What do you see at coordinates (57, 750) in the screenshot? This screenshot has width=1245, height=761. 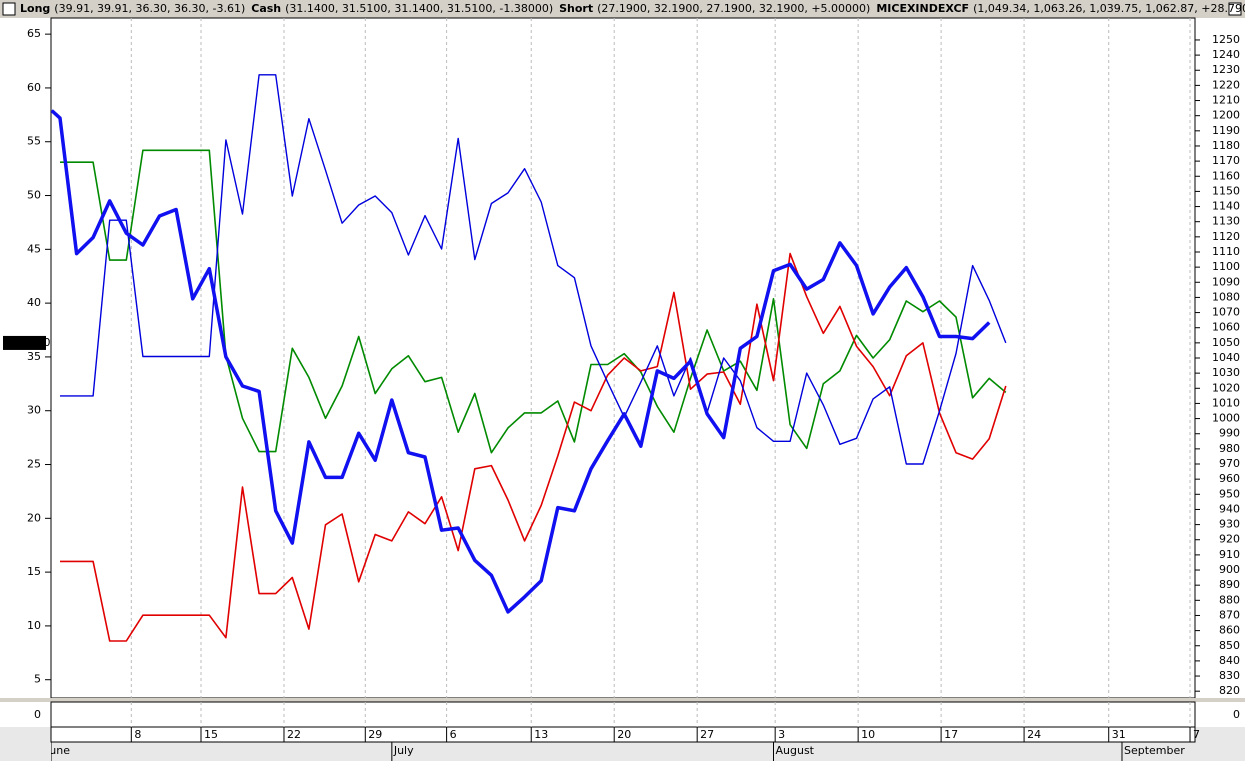 I see `month-label: June` at bounding box center [57, 750].